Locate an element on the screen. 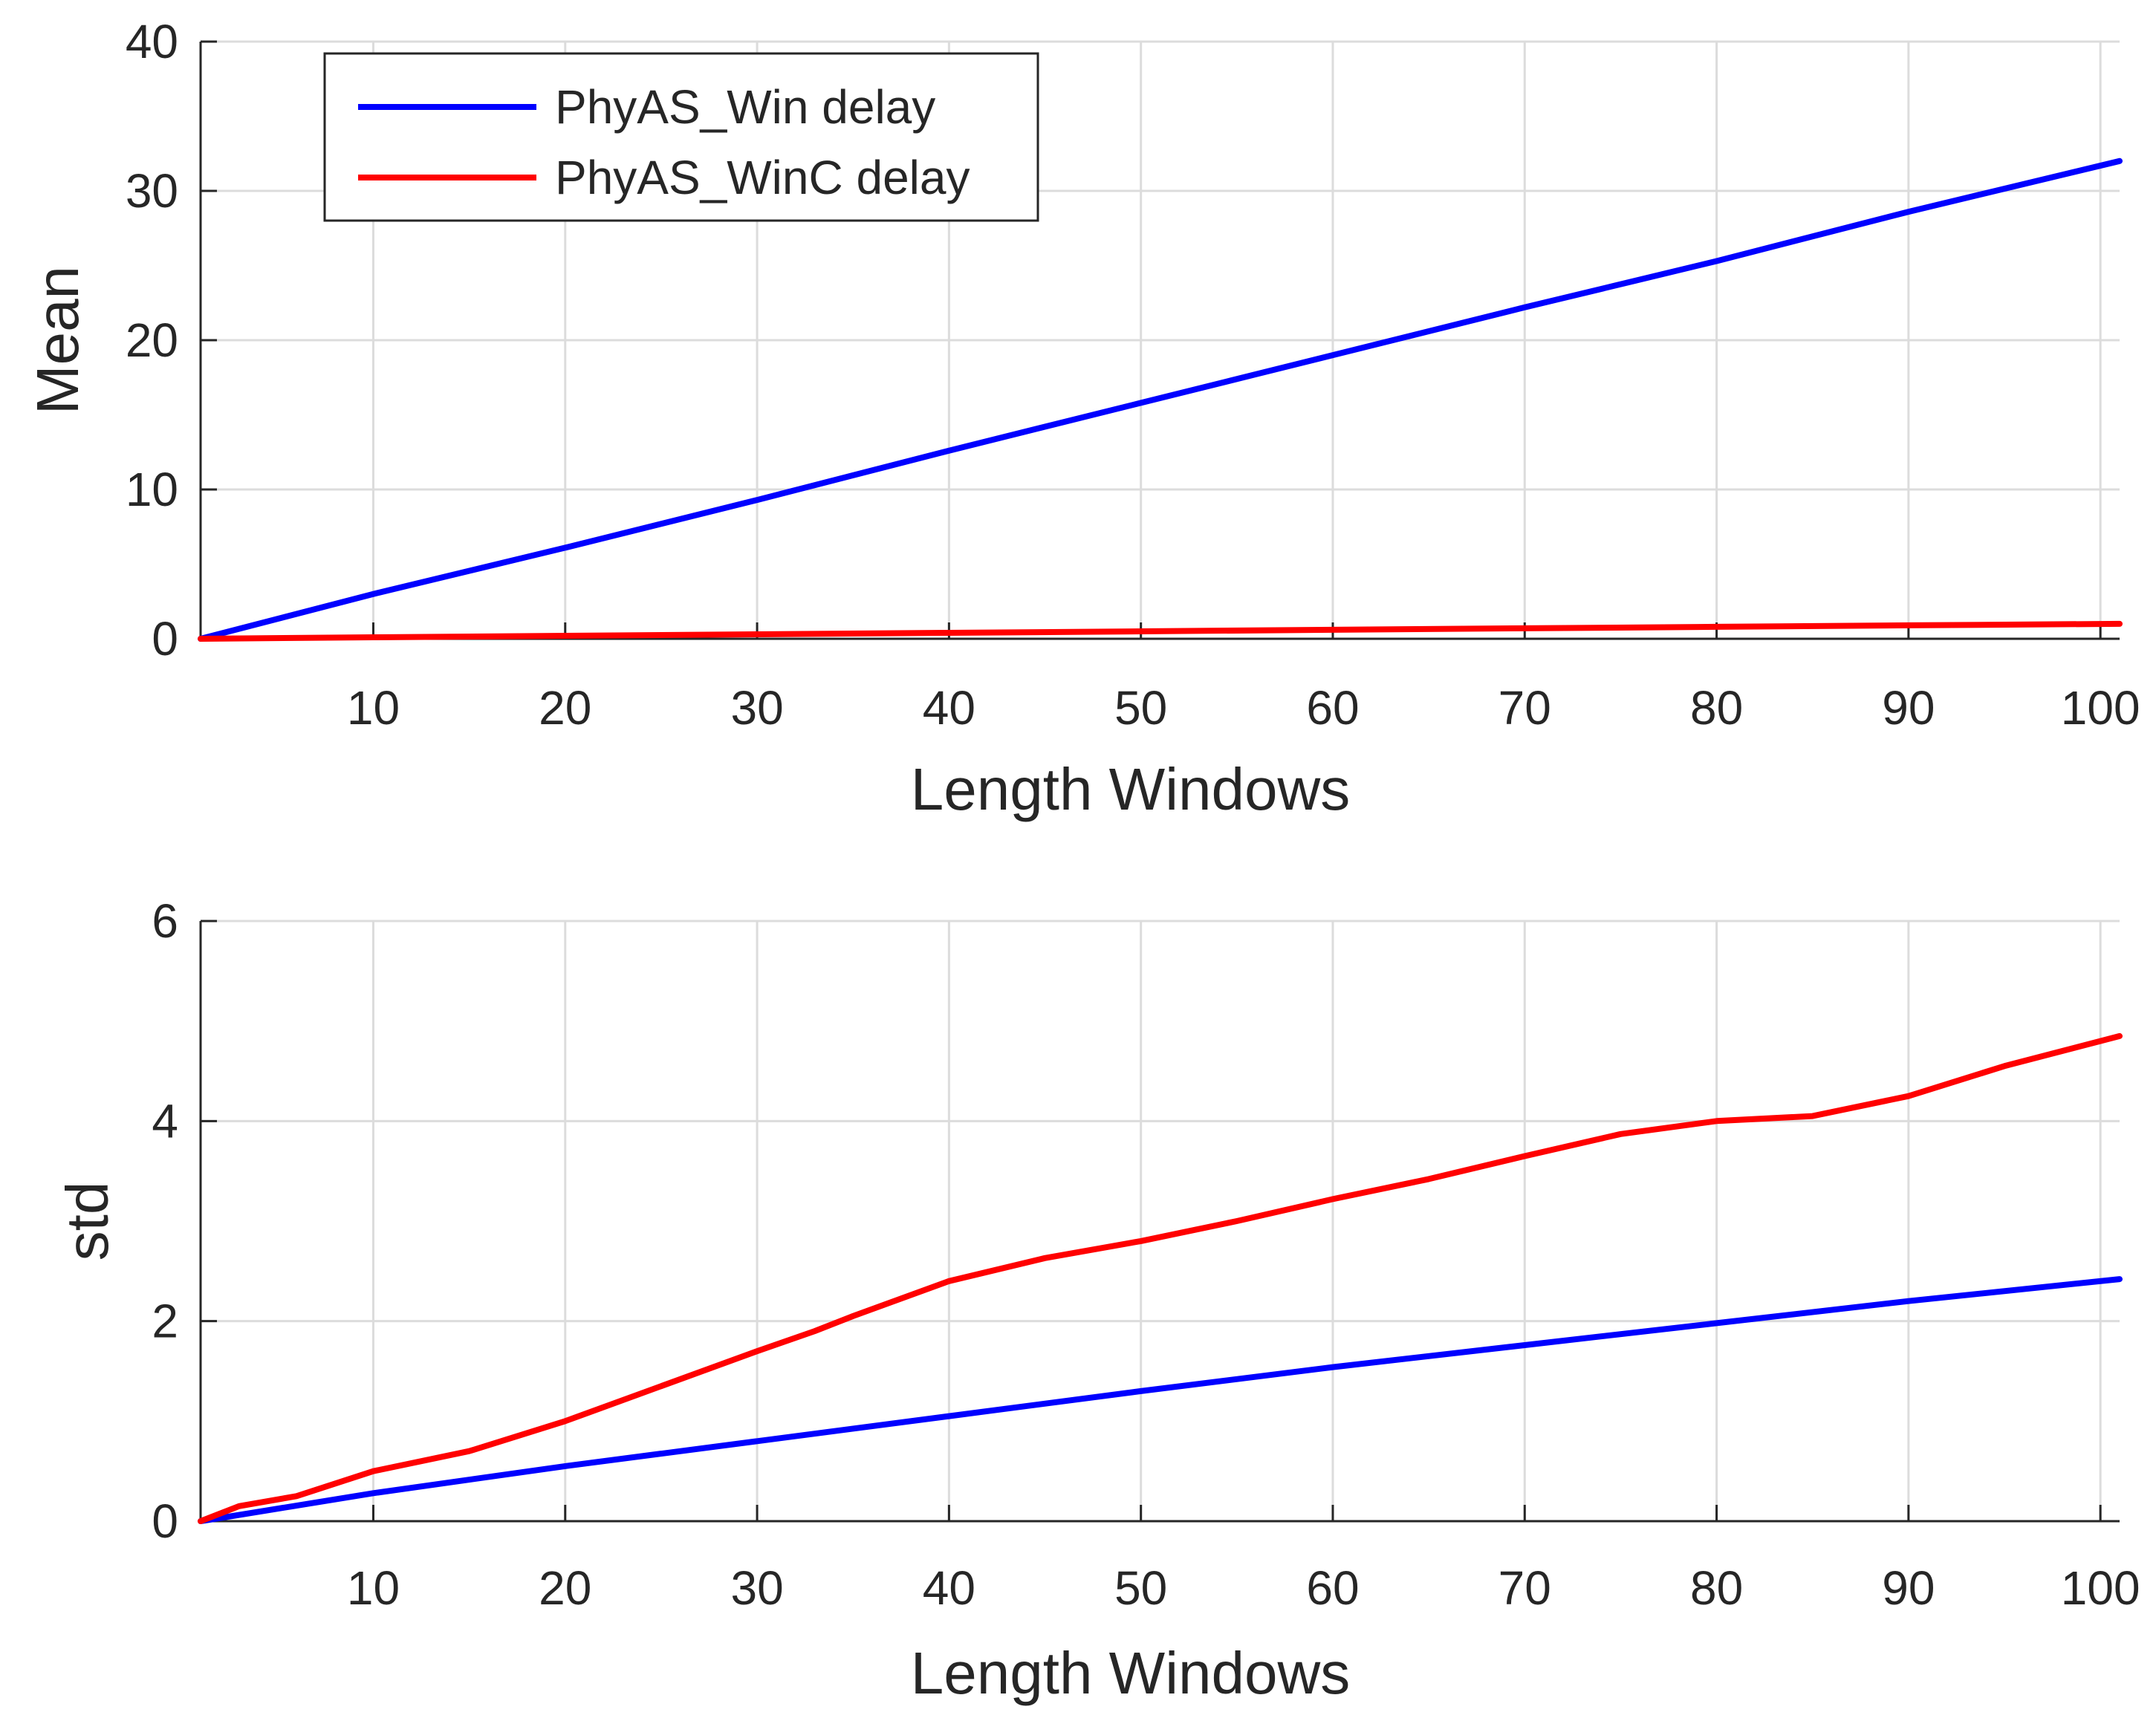 The image size is (2156, 1718). y-axis-label: std is located at coordinates (87, 1221).